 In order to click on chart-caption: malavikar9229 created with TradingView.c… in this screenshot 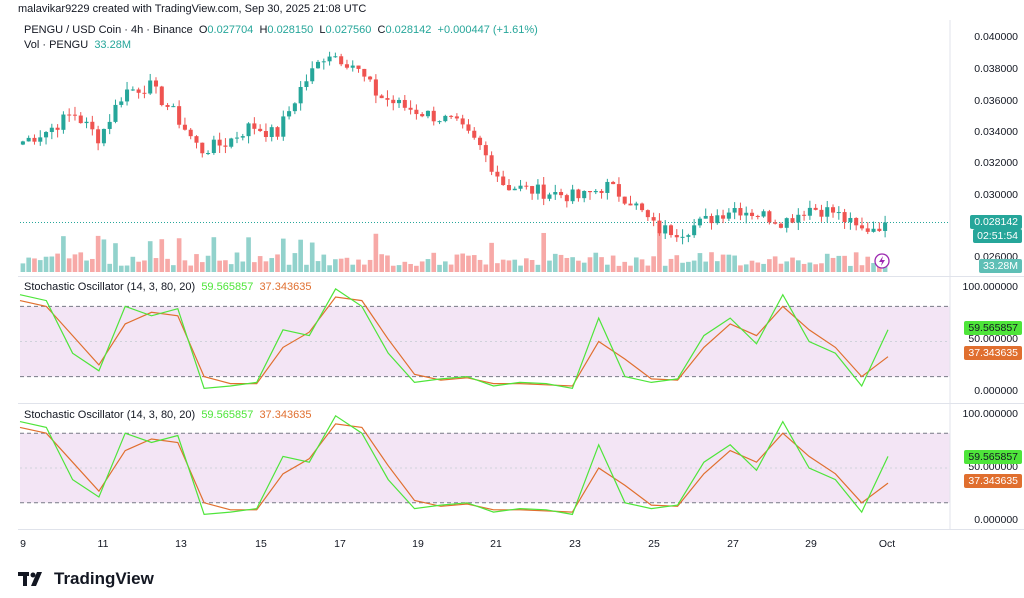, I will do `click(192, 9)`.